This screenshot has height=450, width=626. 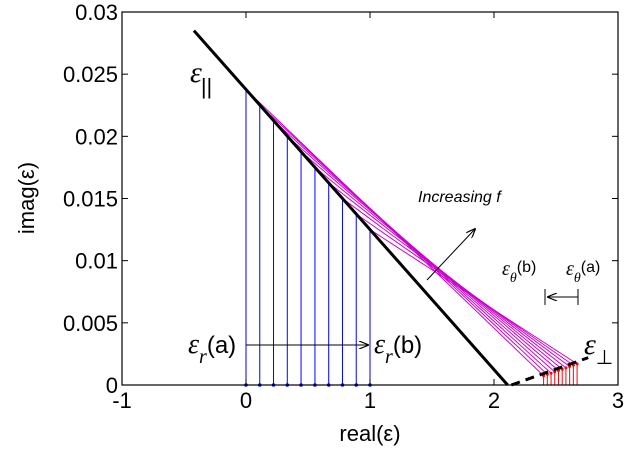 What do you see at coordinates (122, 400) in the screenshot?
I see `x-tick-label: -1` at bounding box center [122, 400].